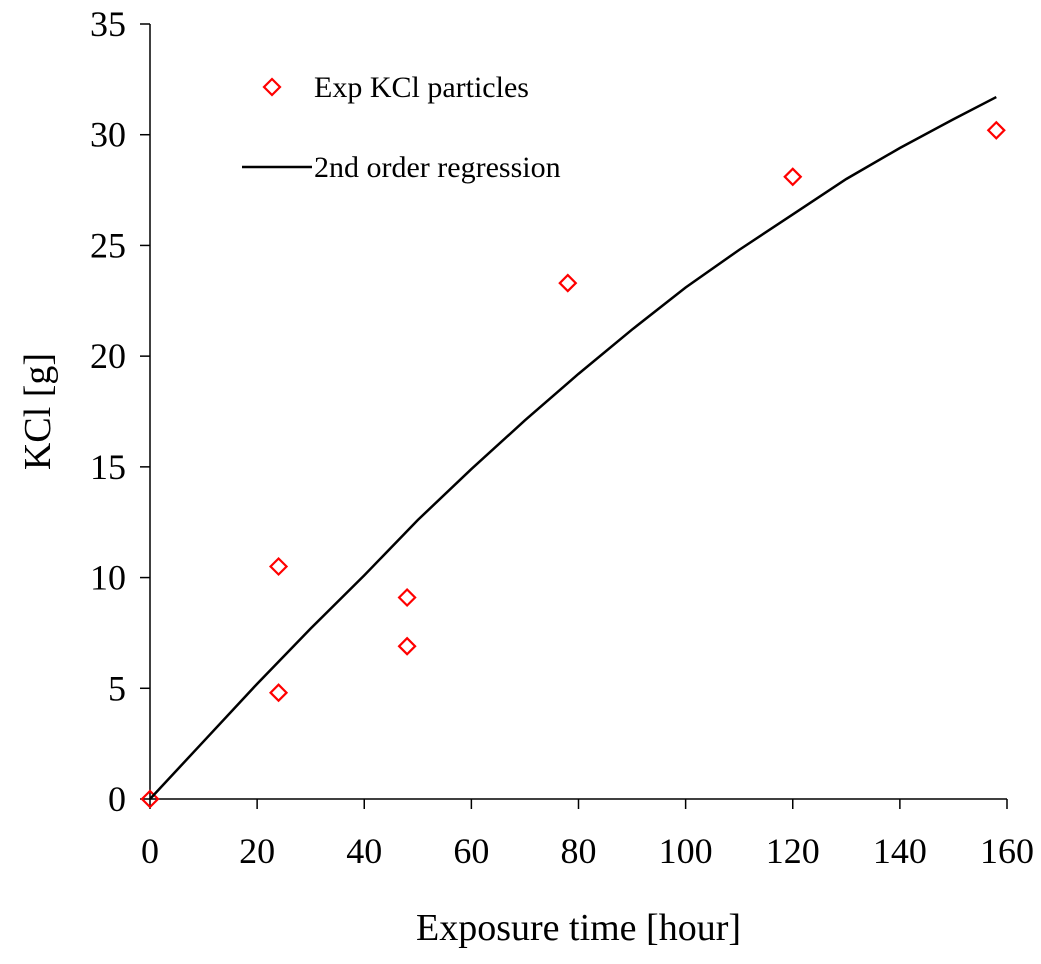 The height and width of the screenshot is (964, 1041). Describe the element at coordinates (257, 851) in the screenshot. I see `x-tick-label: 20` at that location.